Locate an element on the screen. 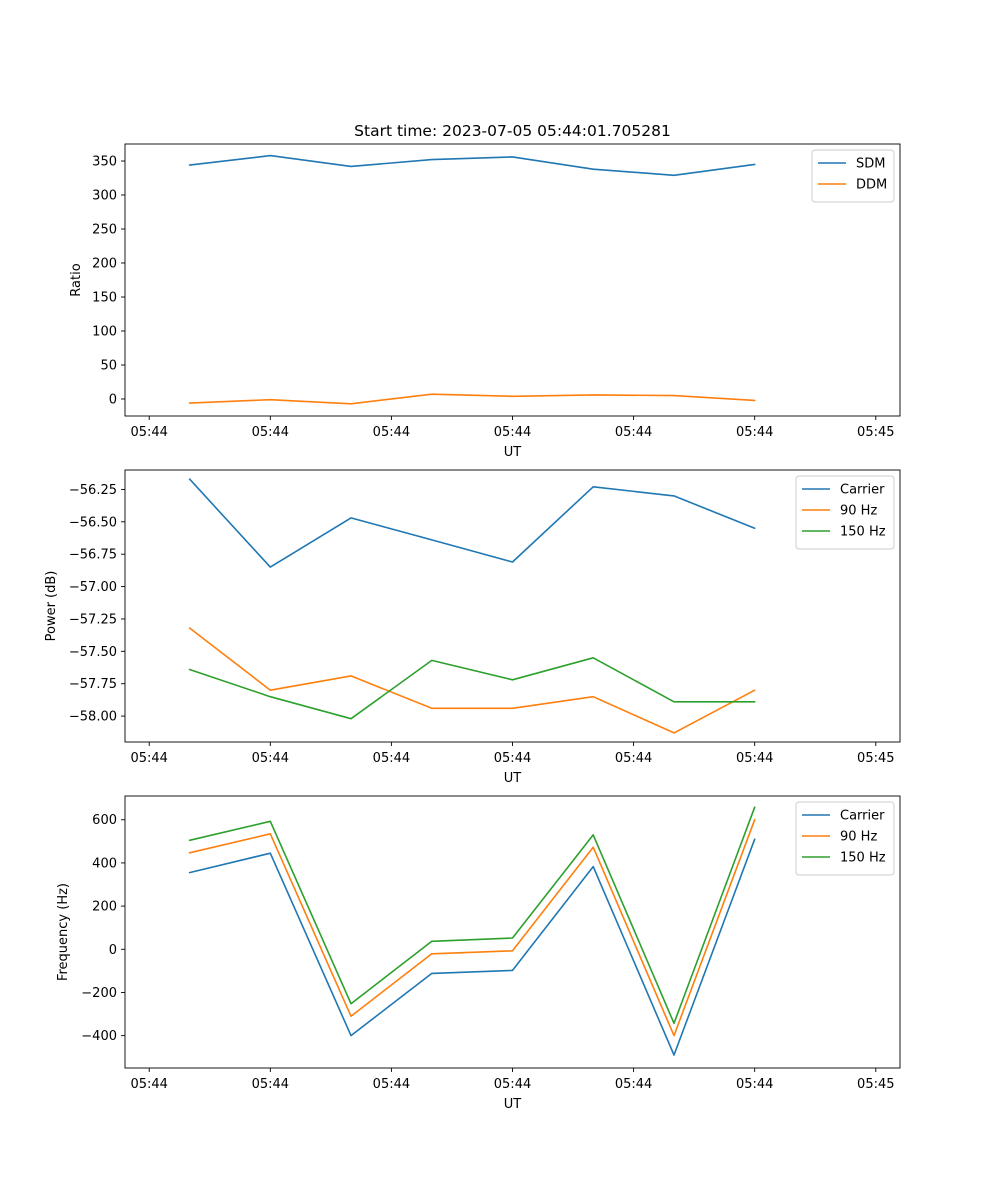 This screenshot has width=1000, height=1200. y-tick-label: −56.25 is located at coordinates (93, 490).